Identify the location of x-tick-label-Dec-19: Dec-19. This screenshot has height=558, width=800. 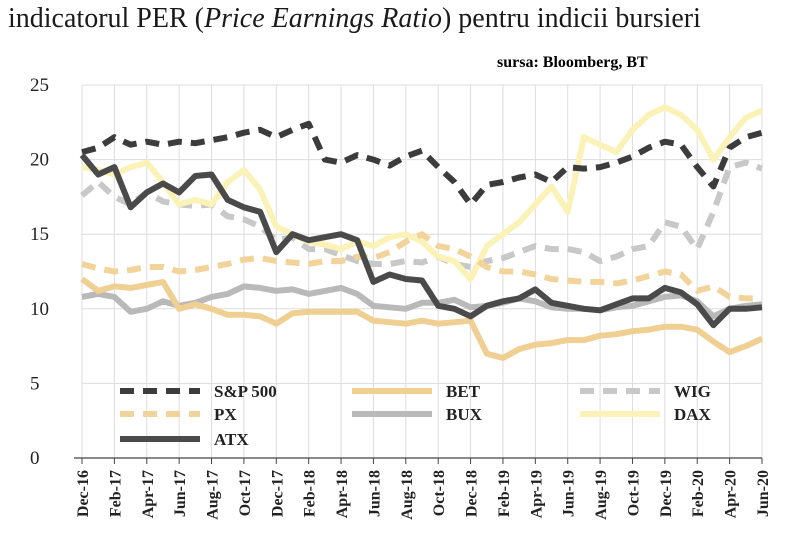
(666, 493).